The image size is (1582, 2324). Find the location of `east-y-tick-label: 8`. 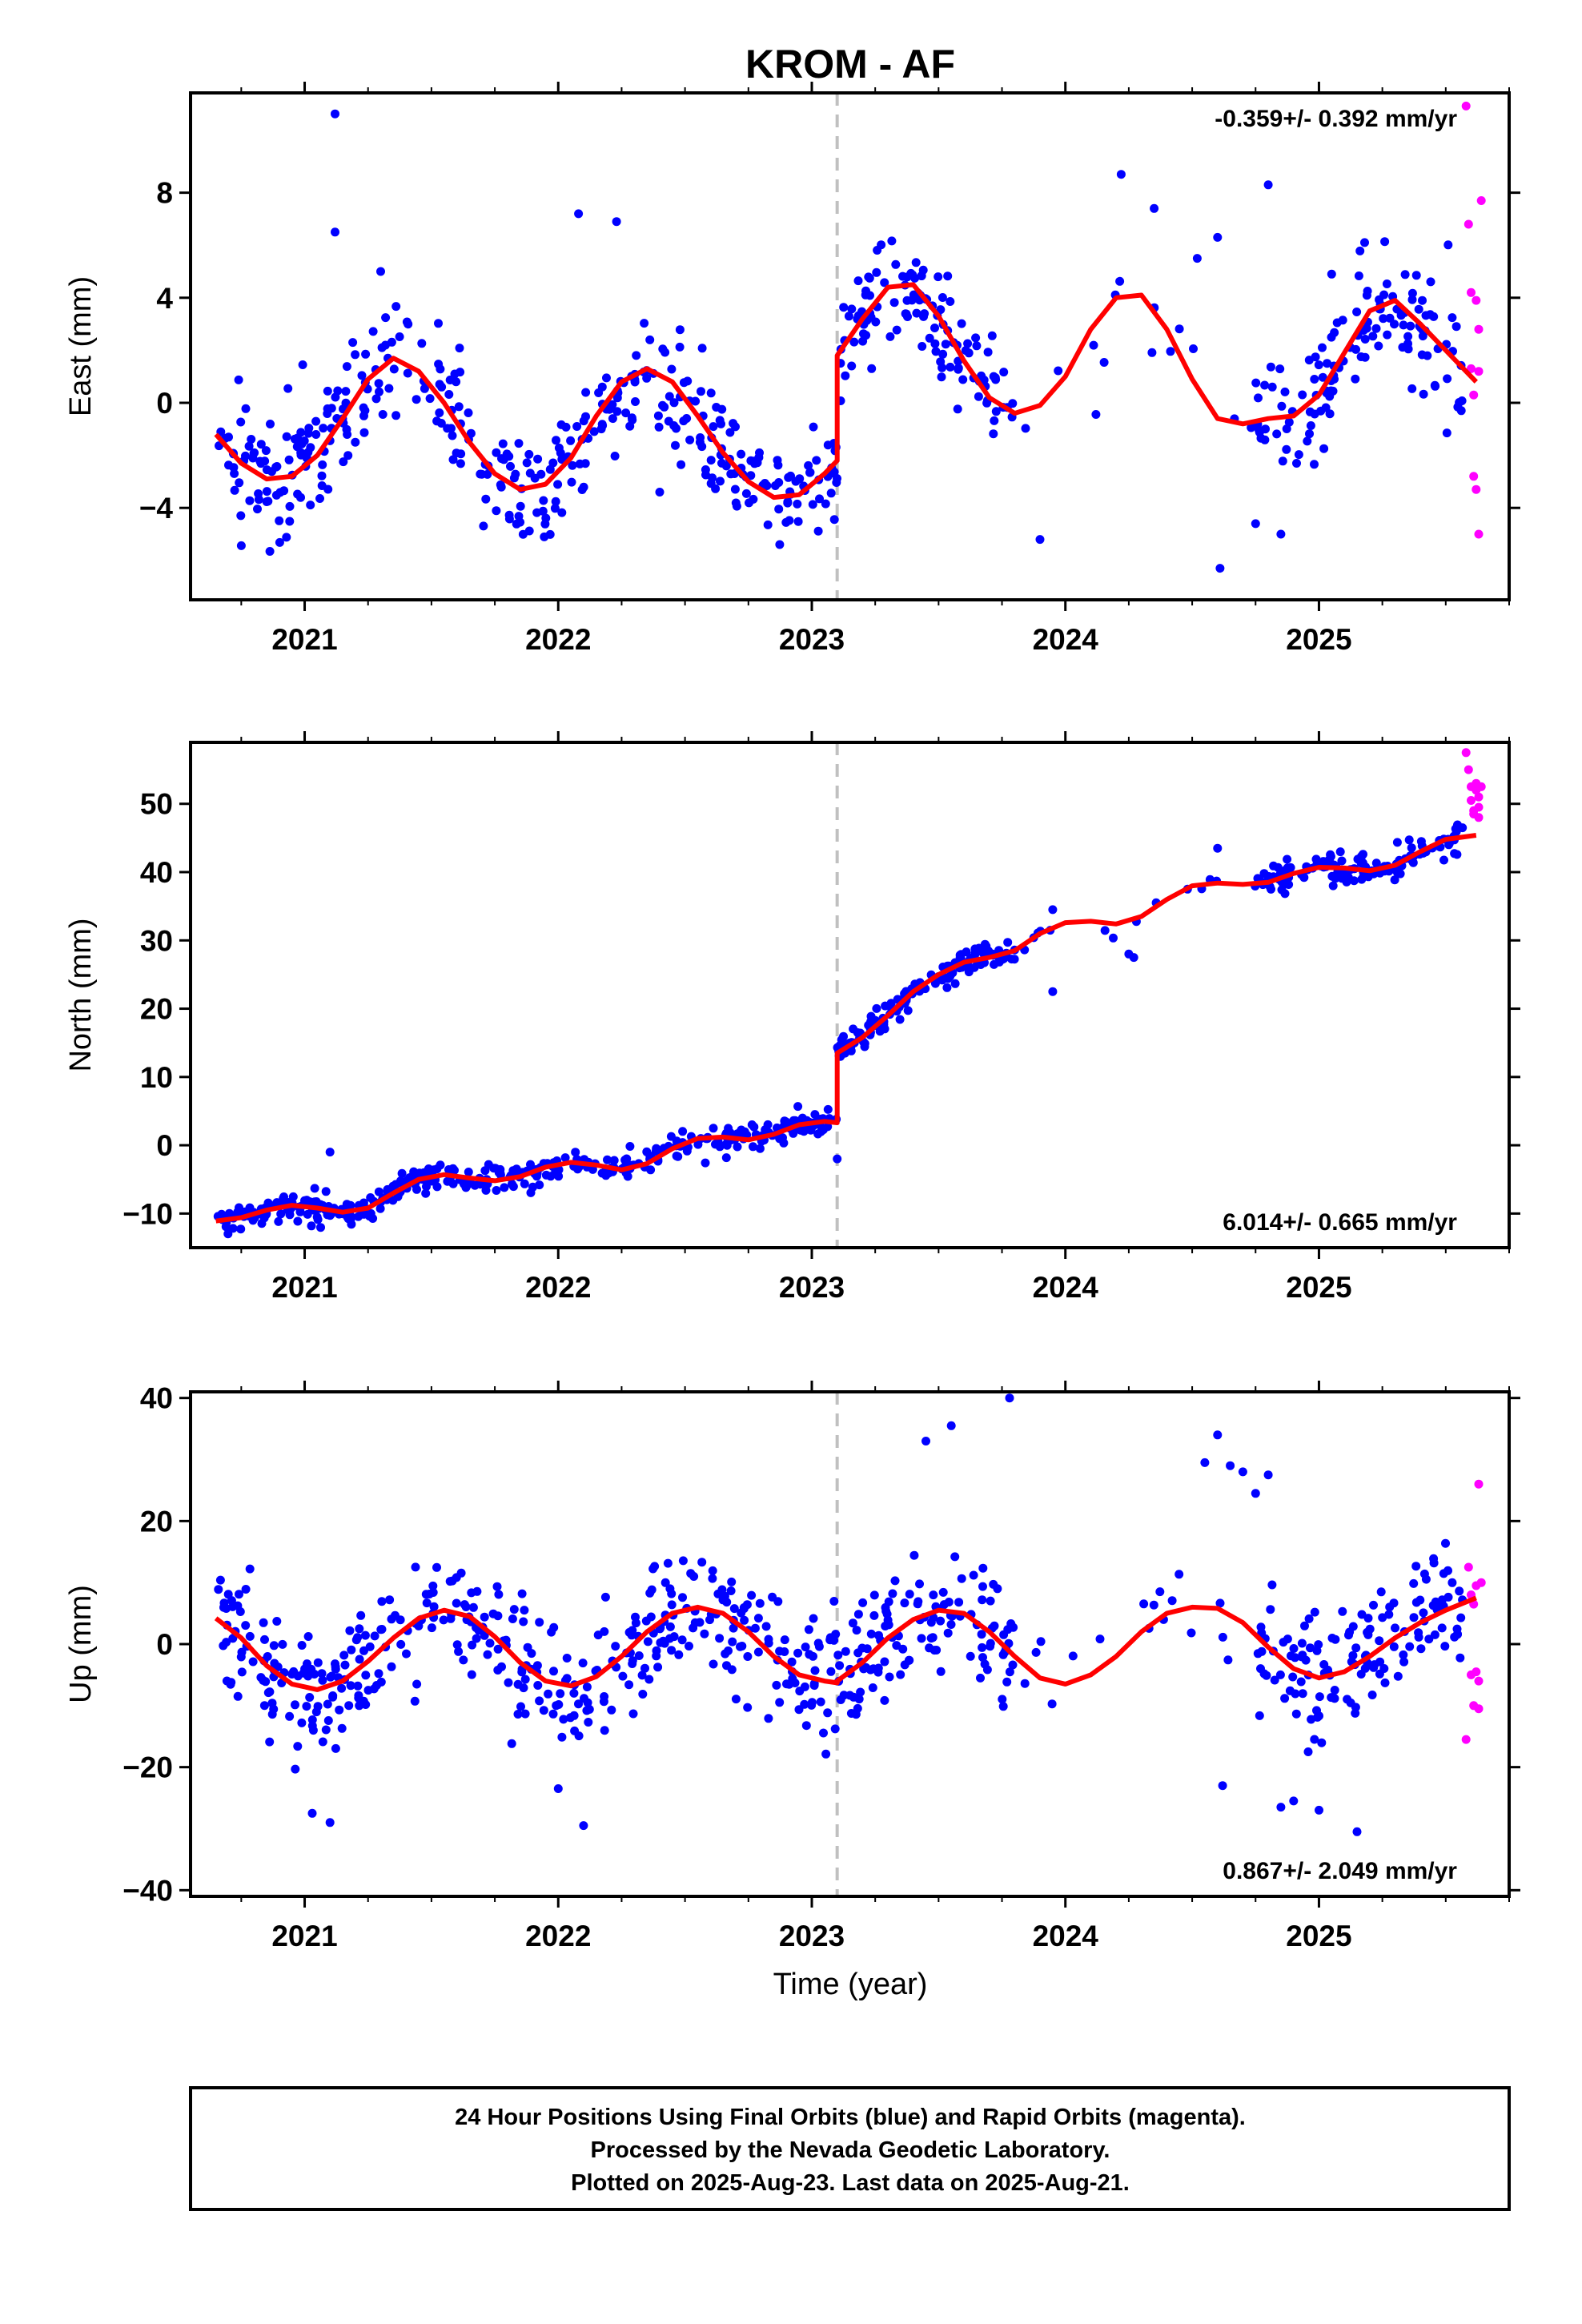

east-y-tick-label: 8 is located at coordinates (164, 193).